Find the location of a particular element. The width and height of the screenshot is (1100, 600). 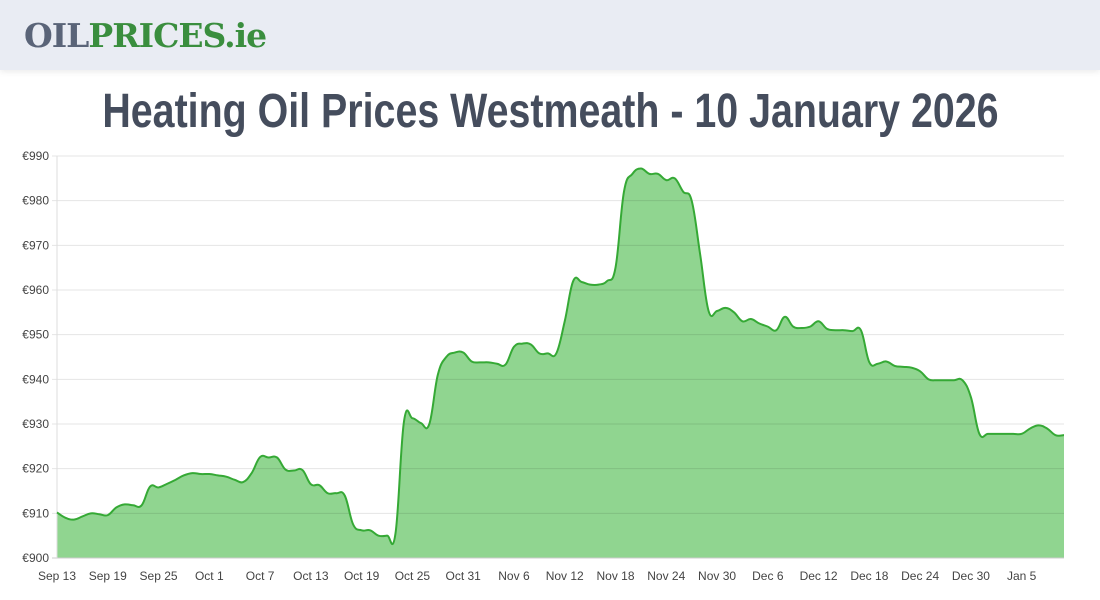

x-tick-label: Oct 19 is located at coordinates (362, 576).